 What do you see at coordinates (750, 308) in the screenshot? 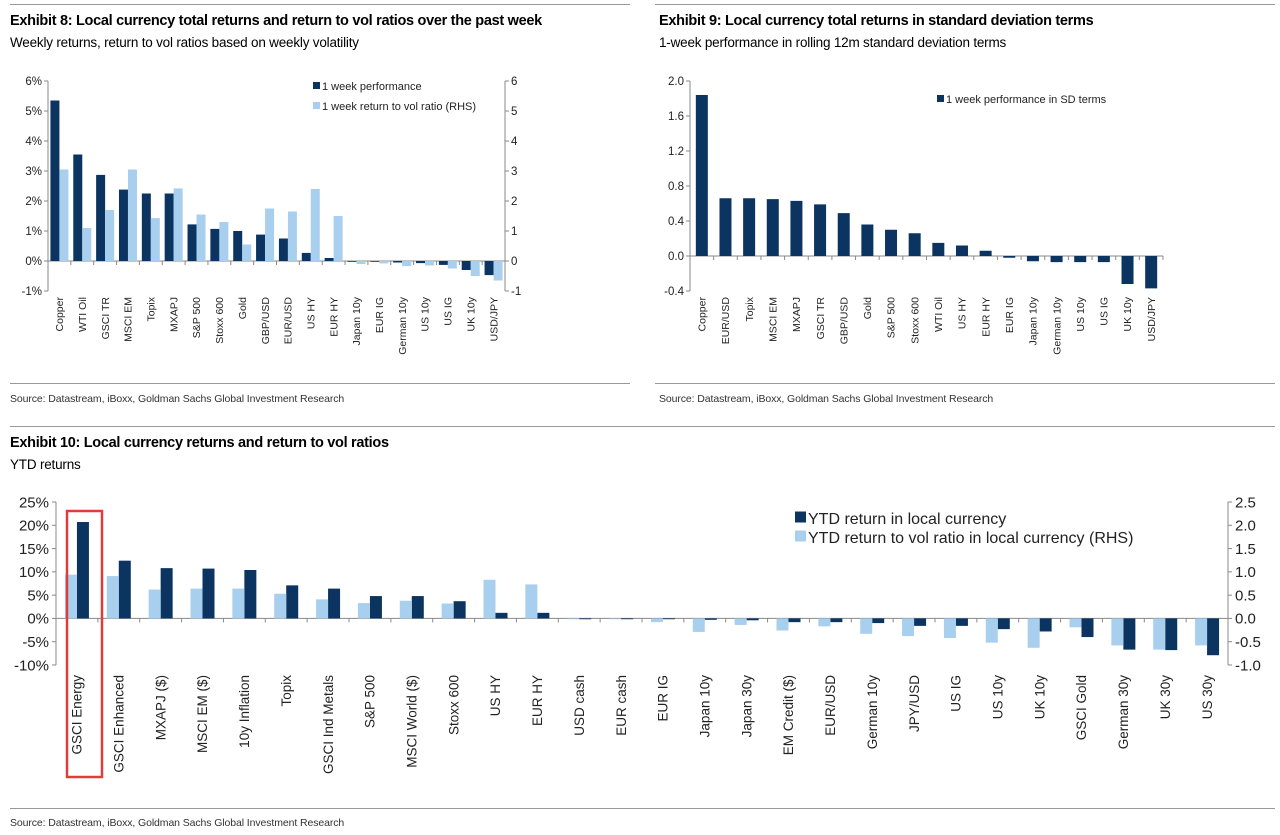
I see `category-label: Topix` at bounding box center [750, 308].